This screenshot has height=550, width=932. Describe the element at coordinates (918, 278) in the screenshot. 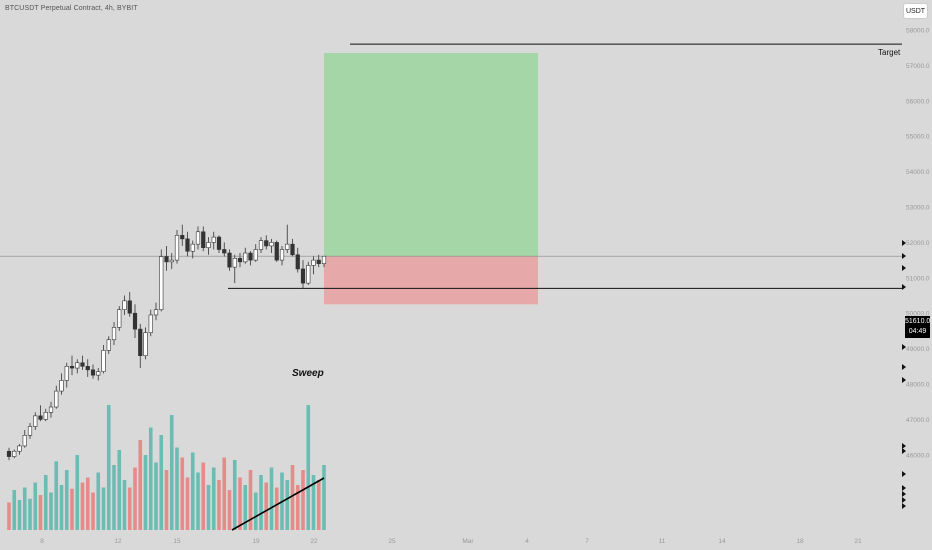

I see `y-tick-label: 51000.0` at that location.